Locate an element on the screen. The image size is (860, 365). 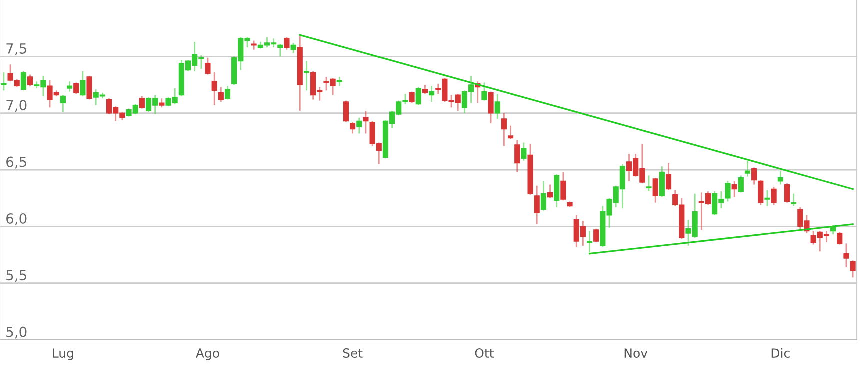
y-tick-label: 6,0 is located at coordinates (16, 219).